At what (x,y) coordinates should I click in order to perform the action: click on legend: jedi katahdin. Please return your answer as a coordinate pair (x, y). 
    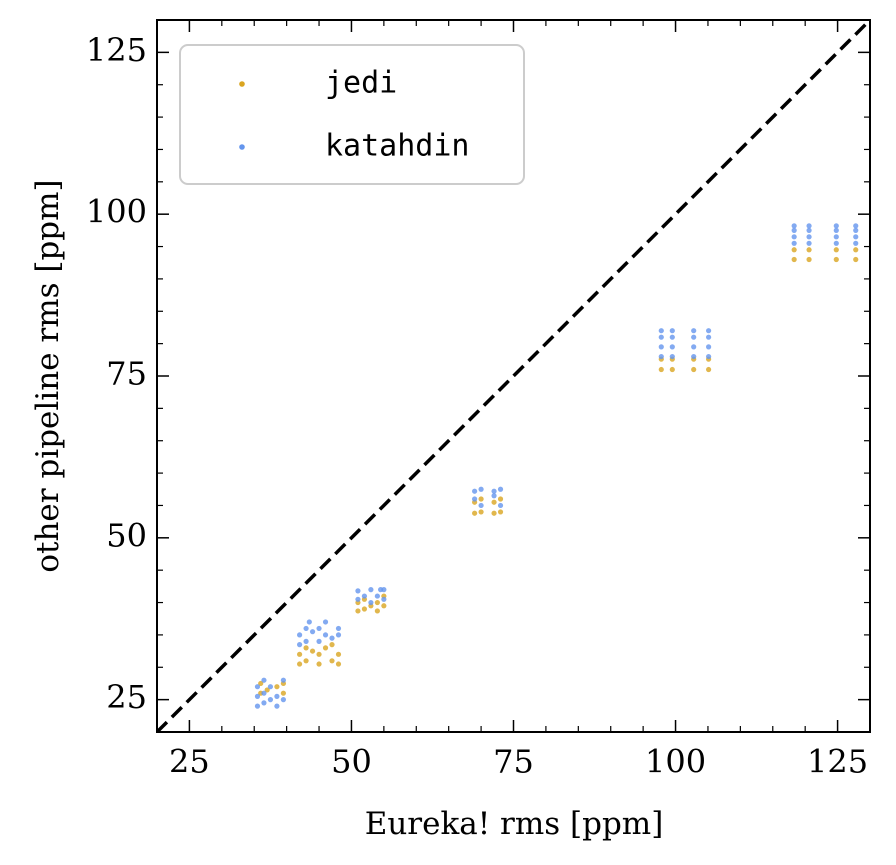
    Looking at the image, I should click on (352, 114).